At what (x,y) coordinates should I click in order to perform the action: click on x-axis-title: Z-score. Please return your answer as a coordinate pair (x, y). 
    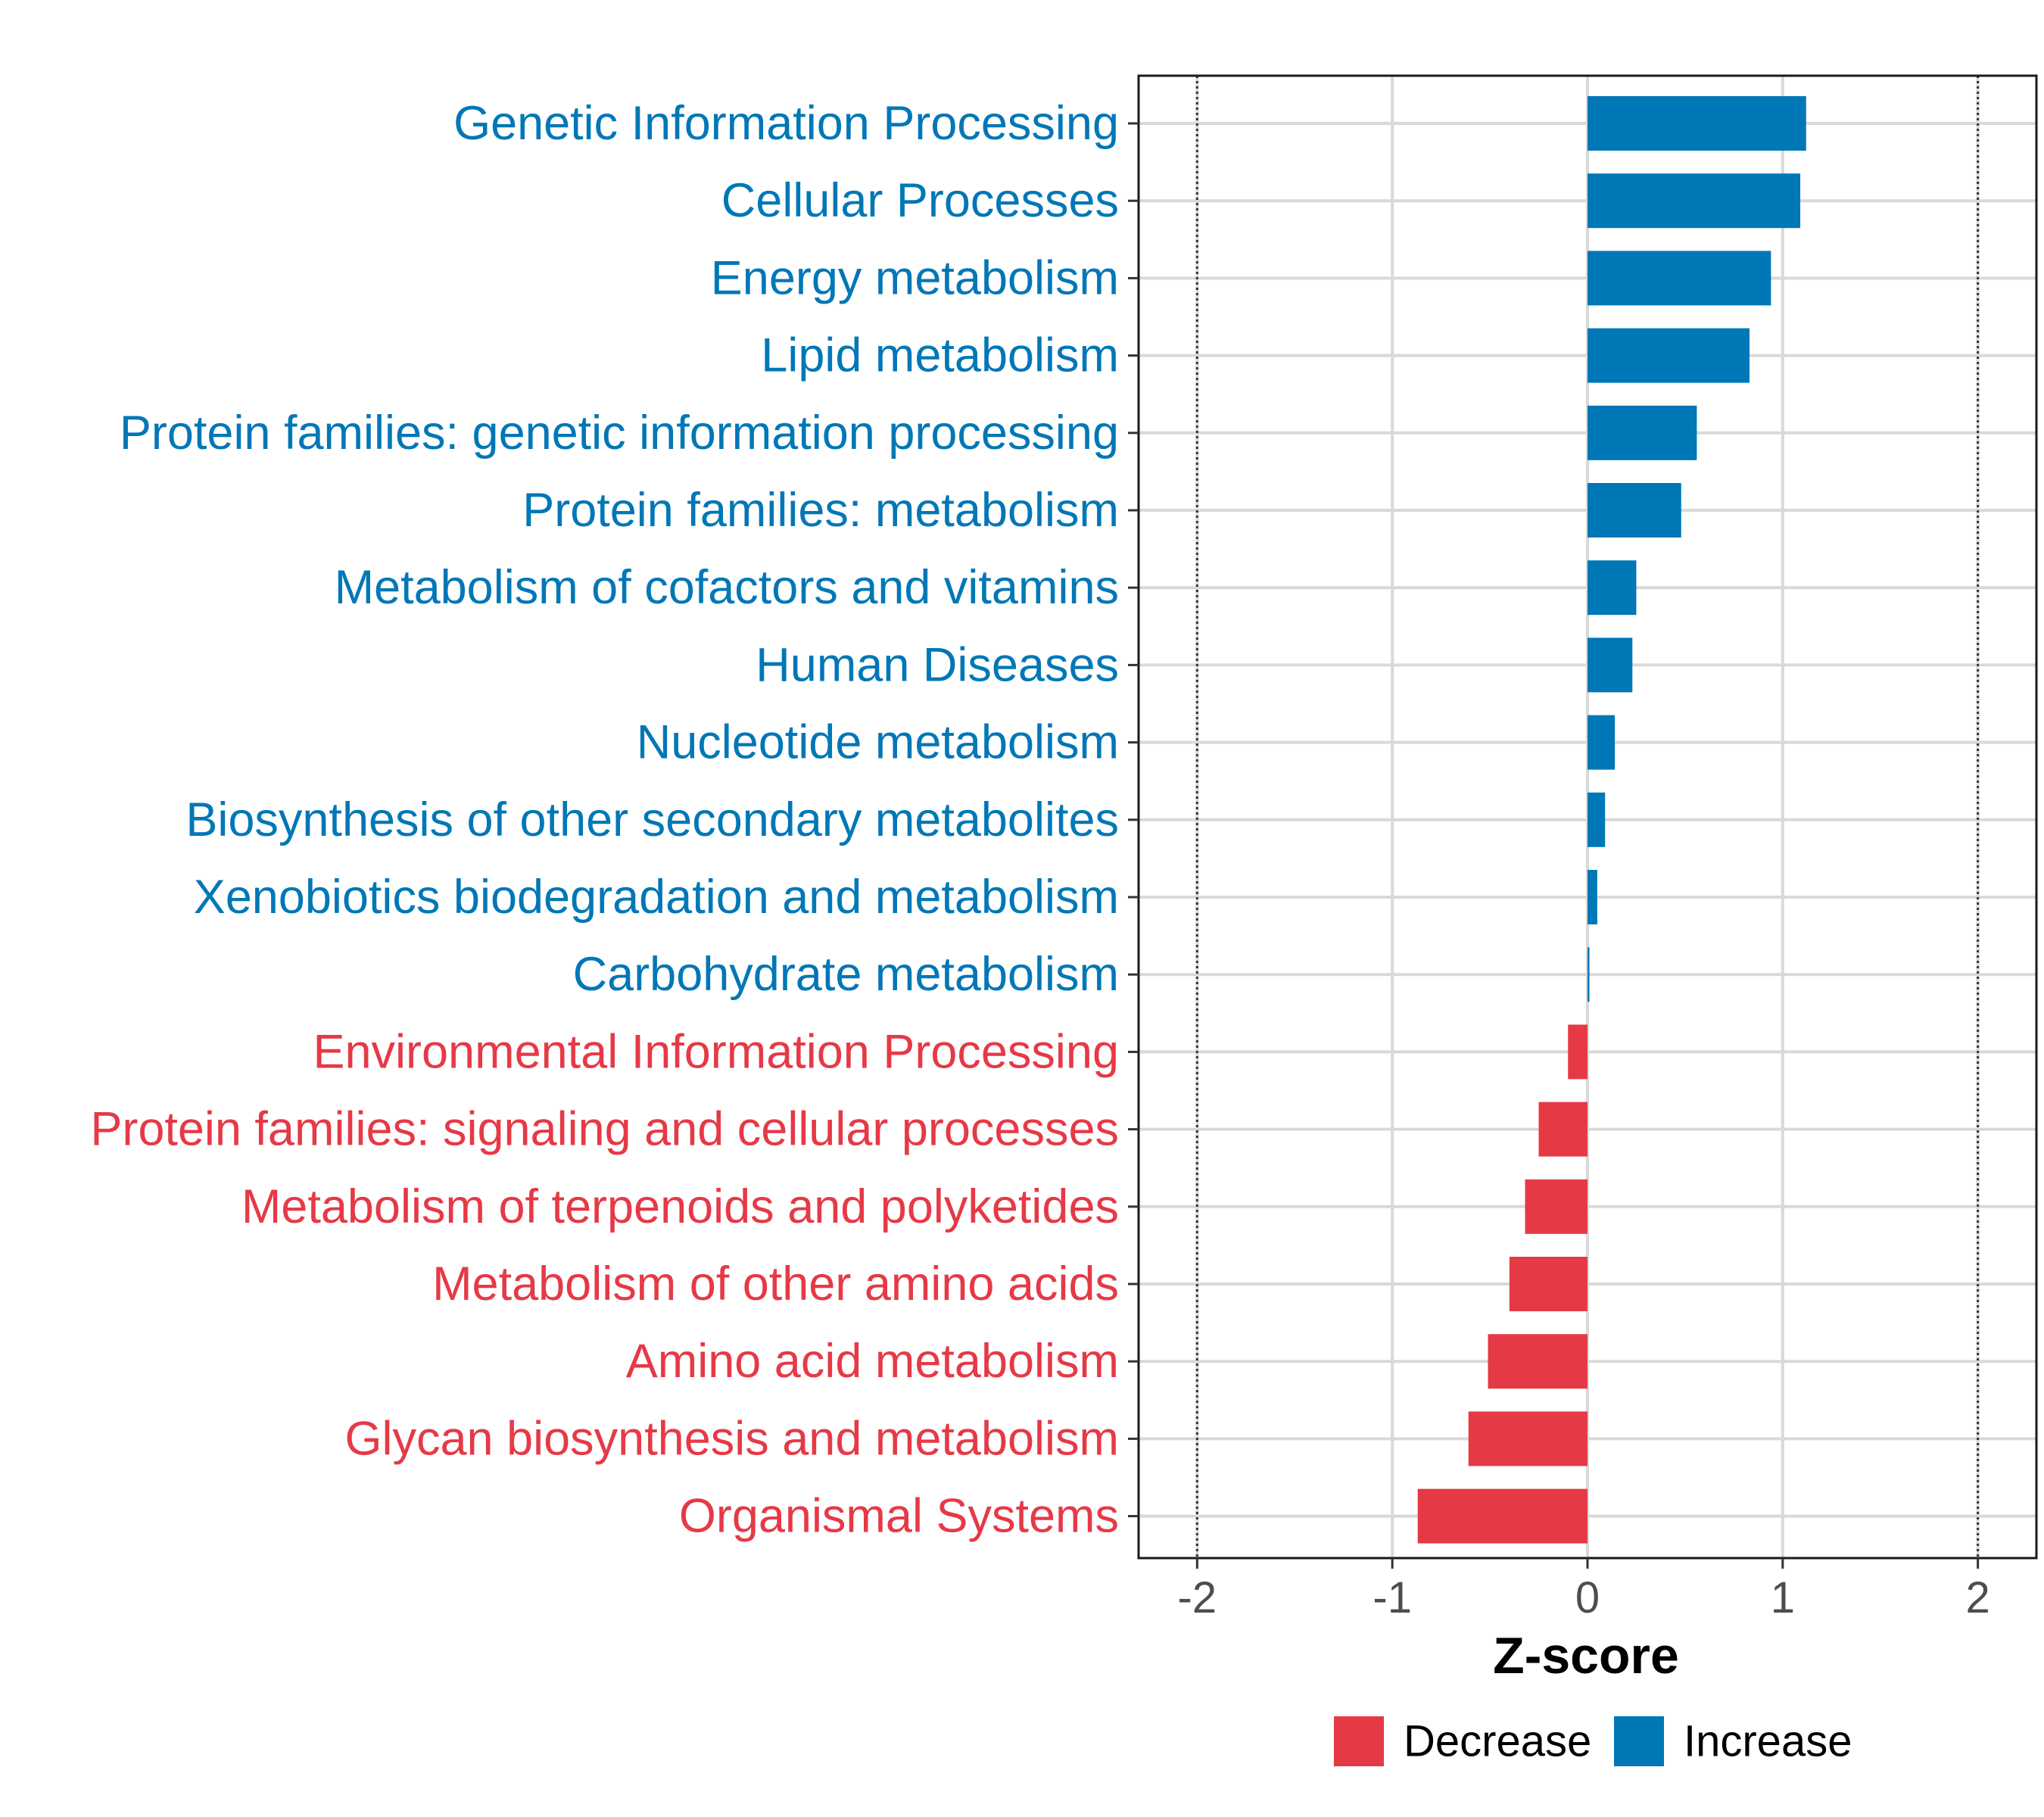
    Looking at the image, I should click on (1586, 1656).